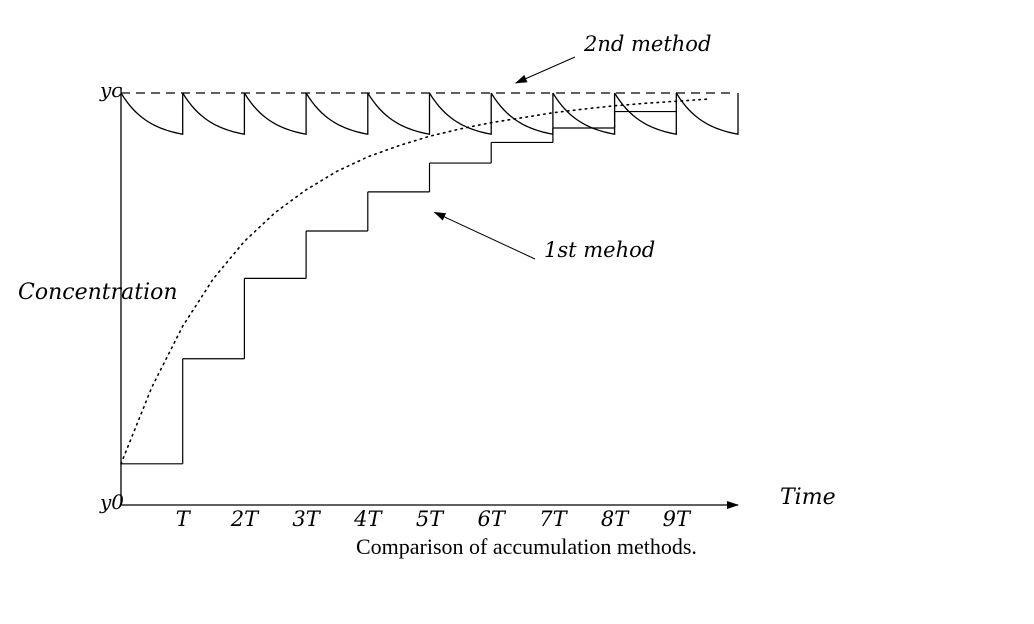 The width and height of the screenshot is (1034, 624). Describe the element at coordinates (184, 519) in the screenshot. I see `x-tick-label: T` at that location.